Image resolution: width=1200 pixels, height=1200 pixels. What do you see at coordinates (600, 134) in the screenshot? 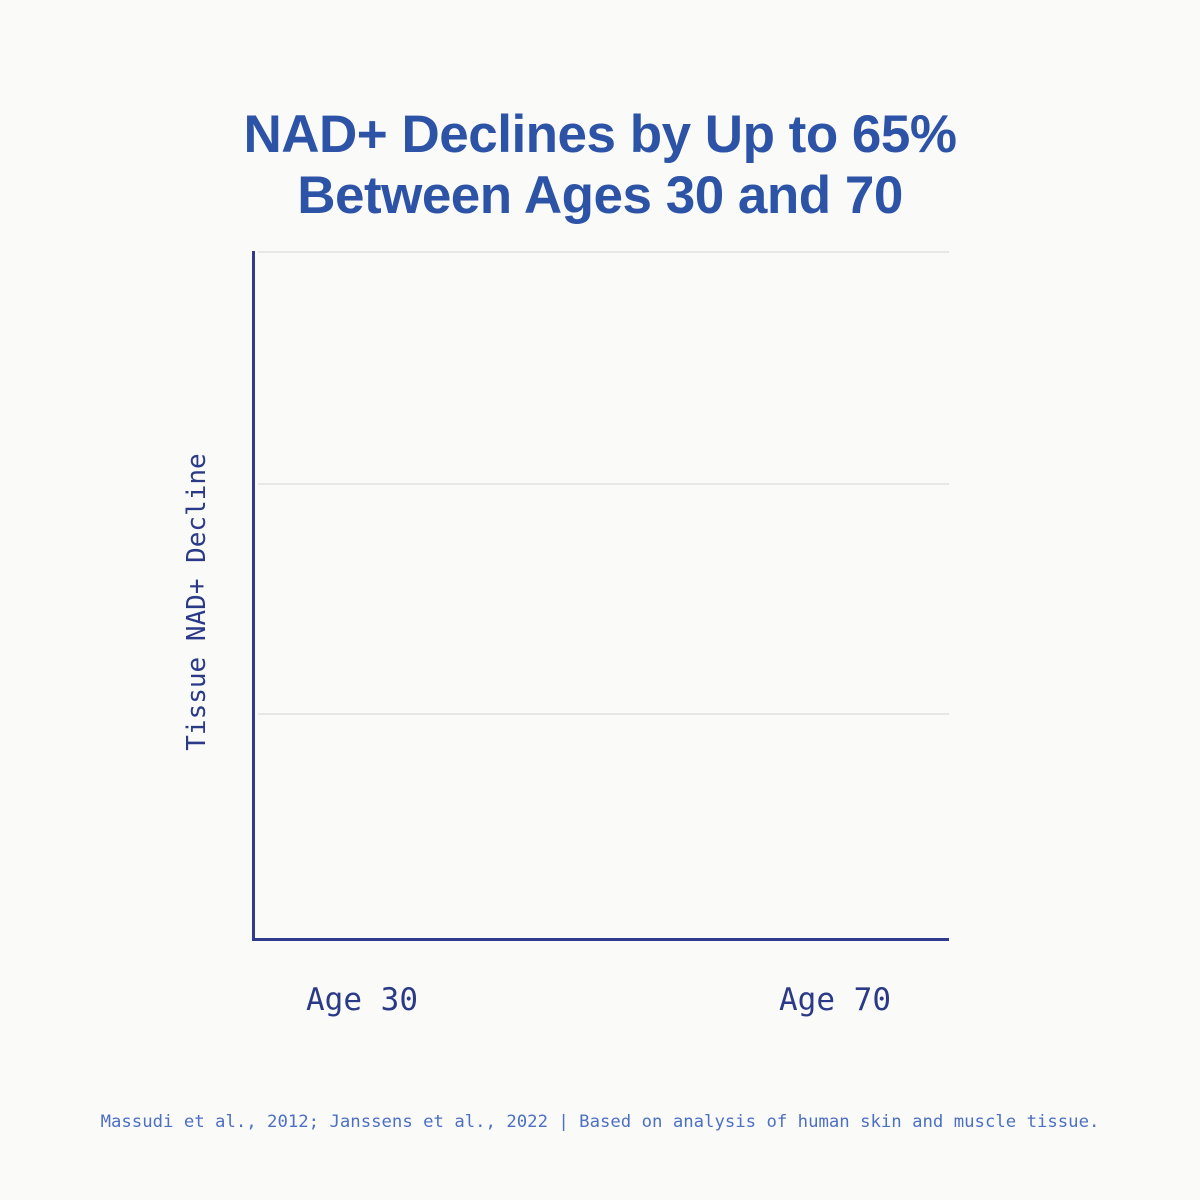
I see `chart-title-line1: NAD+ Declines by Up to 65%` at bounding box center [600, 134].